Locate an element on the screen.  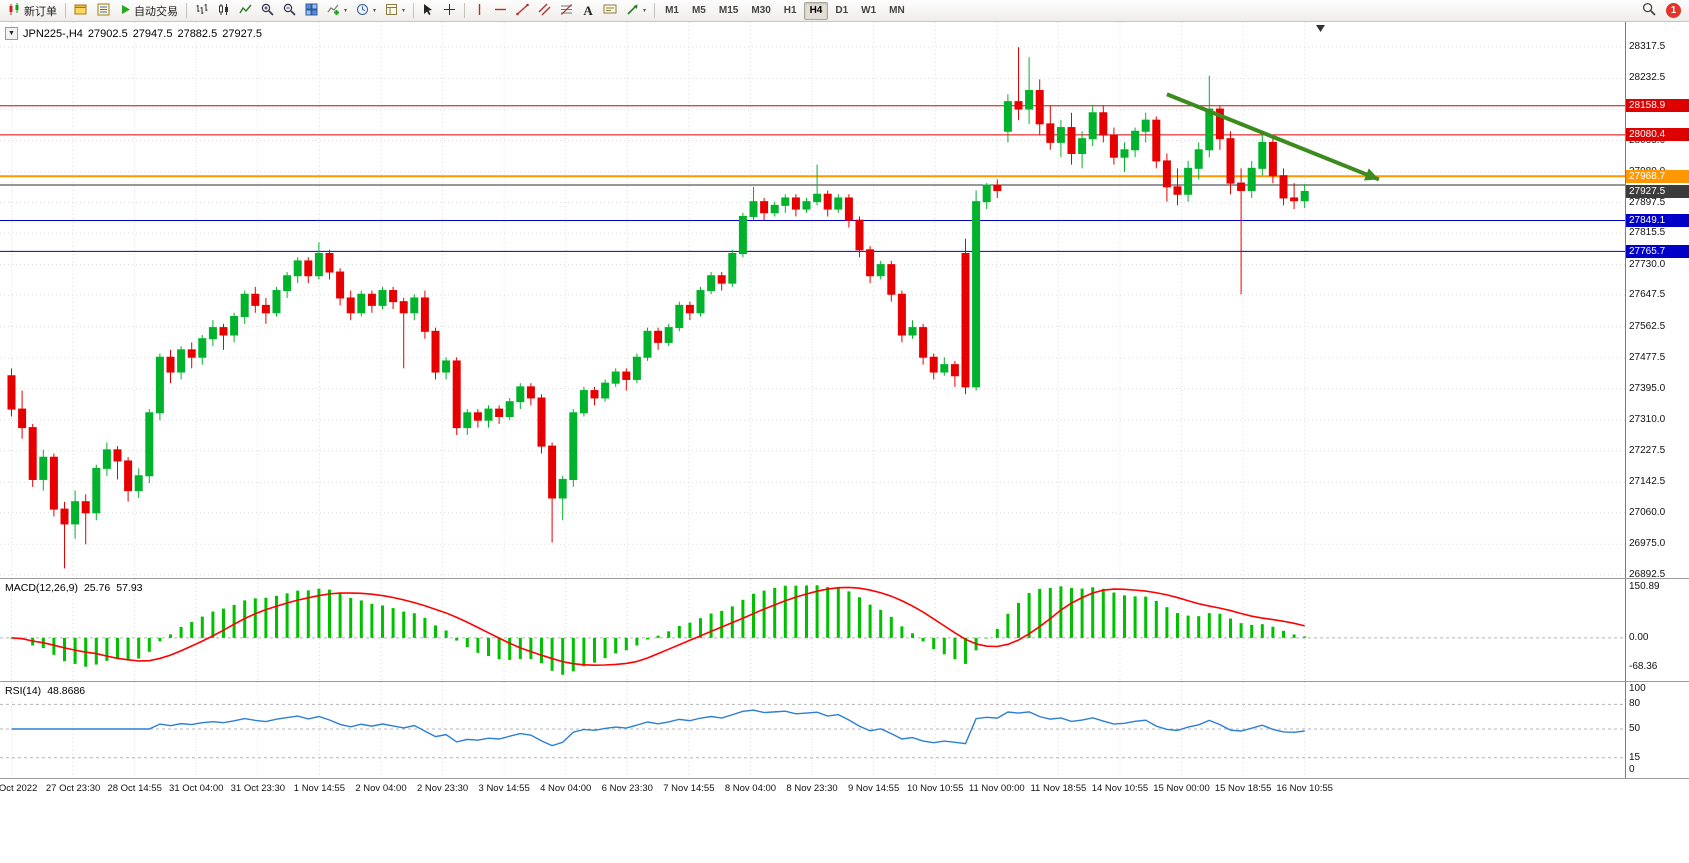
macd-title: MACD(12,26,9) is located at coordinates (41, 588).